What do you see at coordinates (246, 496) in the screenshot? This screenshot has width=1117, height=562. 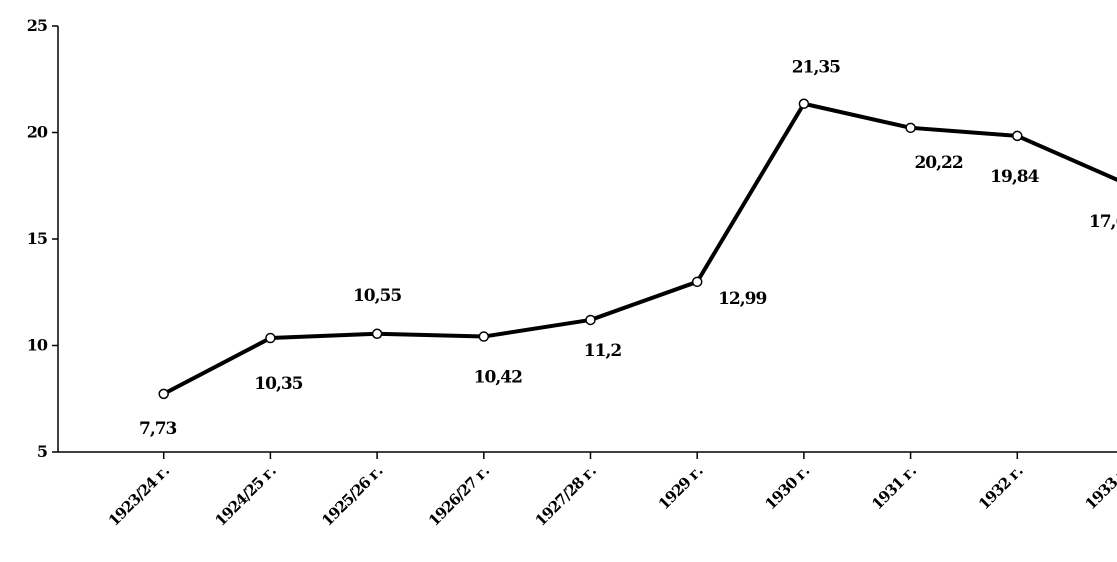 I see `x-tick-label: 1924/25 г.` at bounding box center [246, 496].